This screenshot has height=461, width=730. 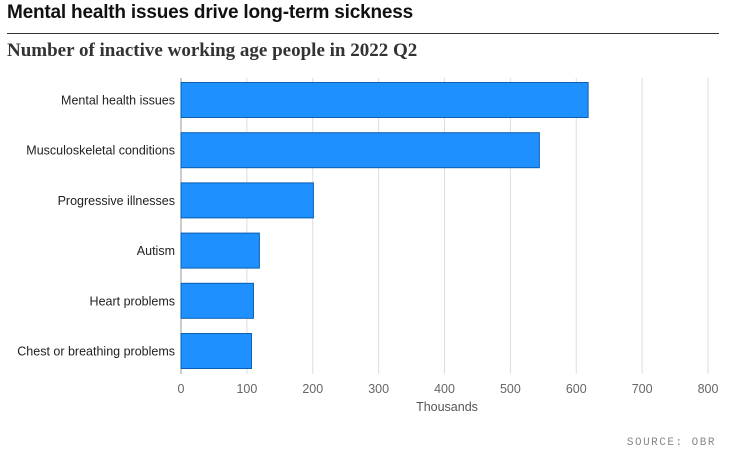 I want to click on category-label: Heart problems, so click(x=132, y=301).